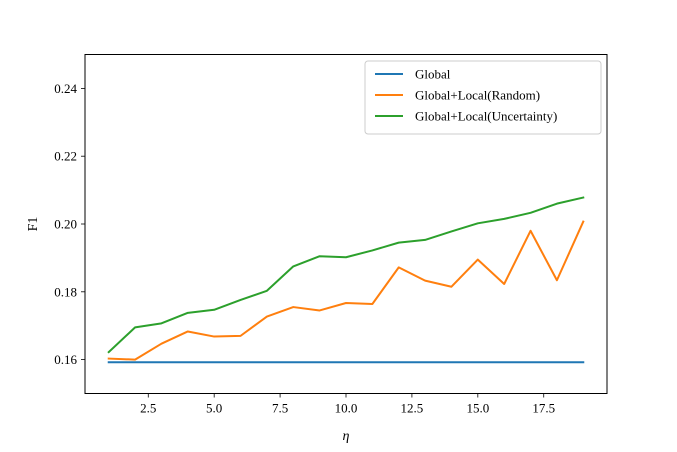  Describe the element at coordinates (477, 408) in the screenshot. I see `x-tick-label: 15.0` at that location.